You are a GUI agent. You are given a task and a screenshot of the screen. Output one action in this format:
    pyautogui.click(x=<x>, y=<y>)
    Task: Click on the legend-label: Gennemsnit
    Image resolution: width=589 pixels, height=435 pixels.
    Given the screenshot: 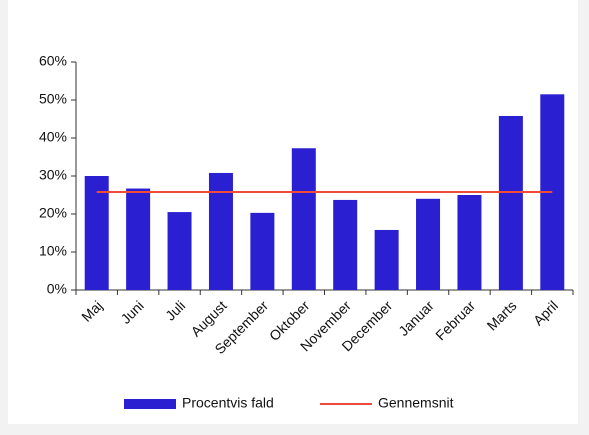 What is the action you would take?
    pyautogui.click(x=416, y=403)
    